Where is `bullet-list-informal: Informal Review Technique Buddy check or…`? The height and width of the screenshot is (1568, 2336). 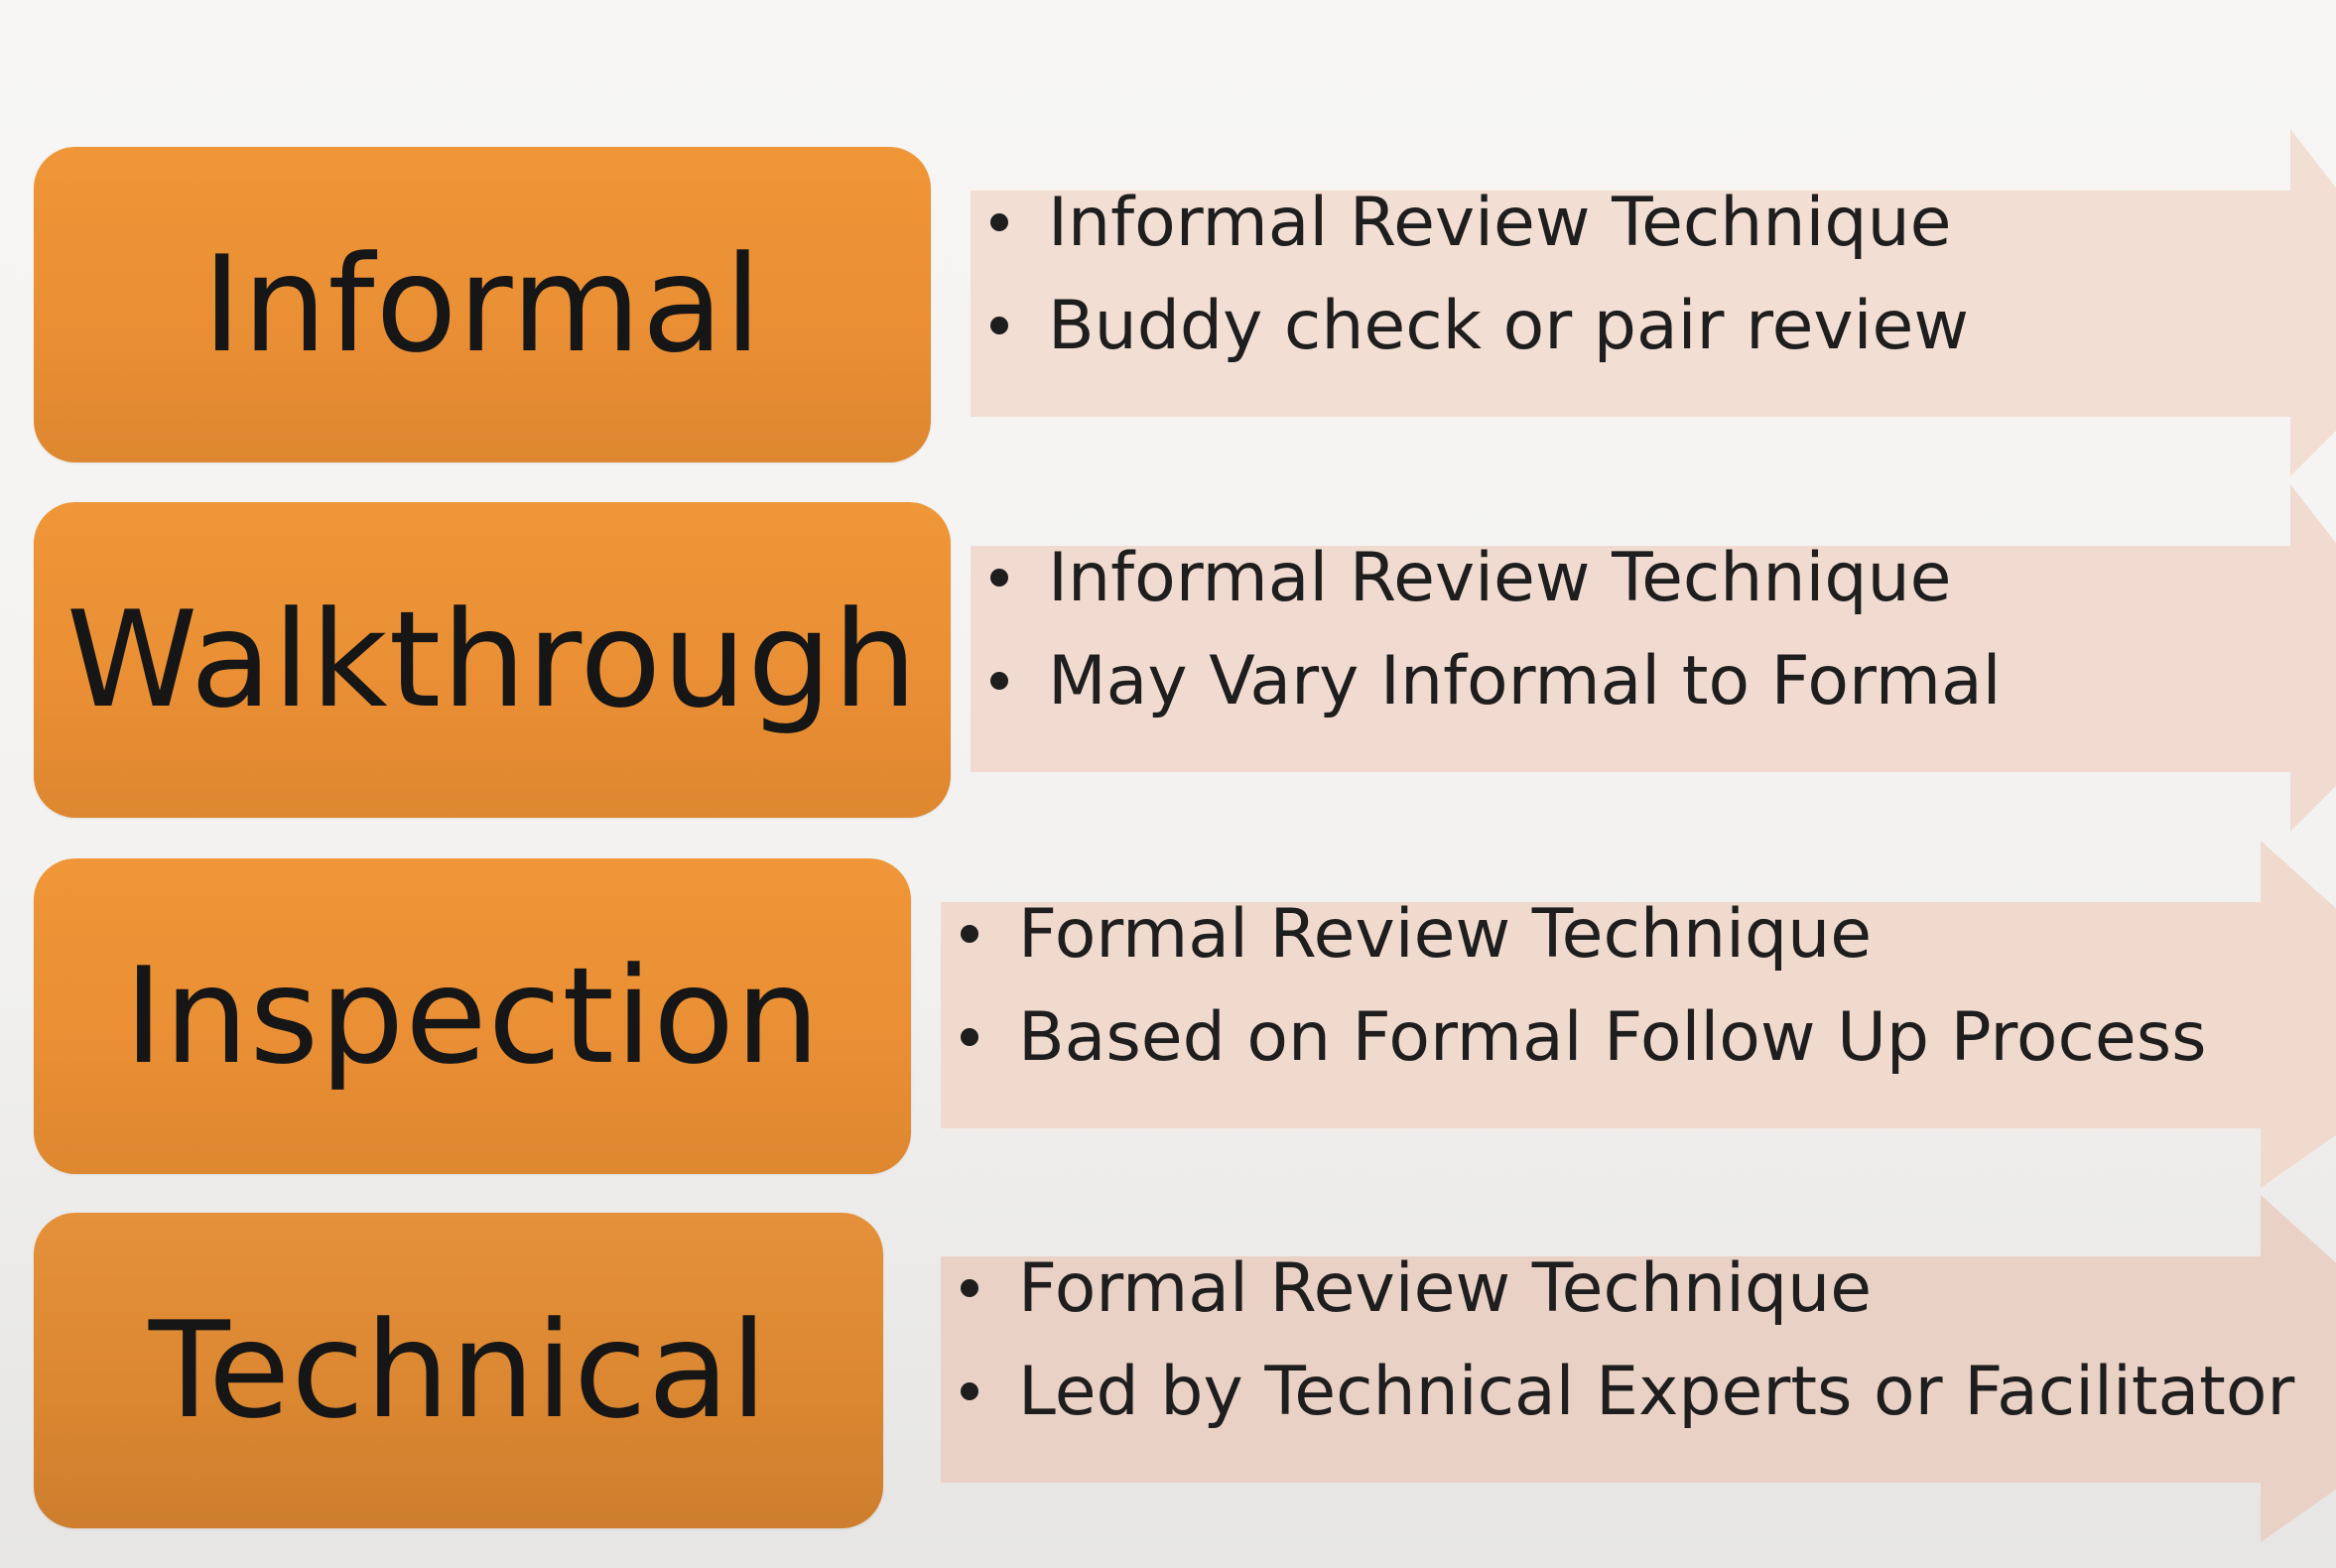
bullet-list-informal: Informal Review Technique Buddy check or… is located at coordinates (1473, 275).